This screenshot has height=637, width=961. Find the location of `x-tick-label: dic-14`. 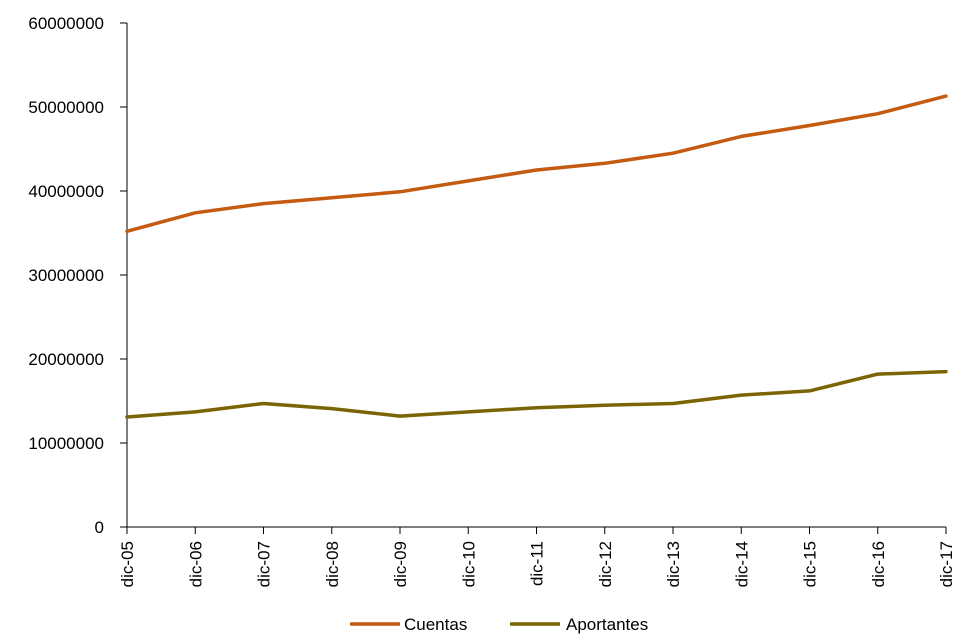

x-tick-label: dic-14 is located at coordinates (741, 564).